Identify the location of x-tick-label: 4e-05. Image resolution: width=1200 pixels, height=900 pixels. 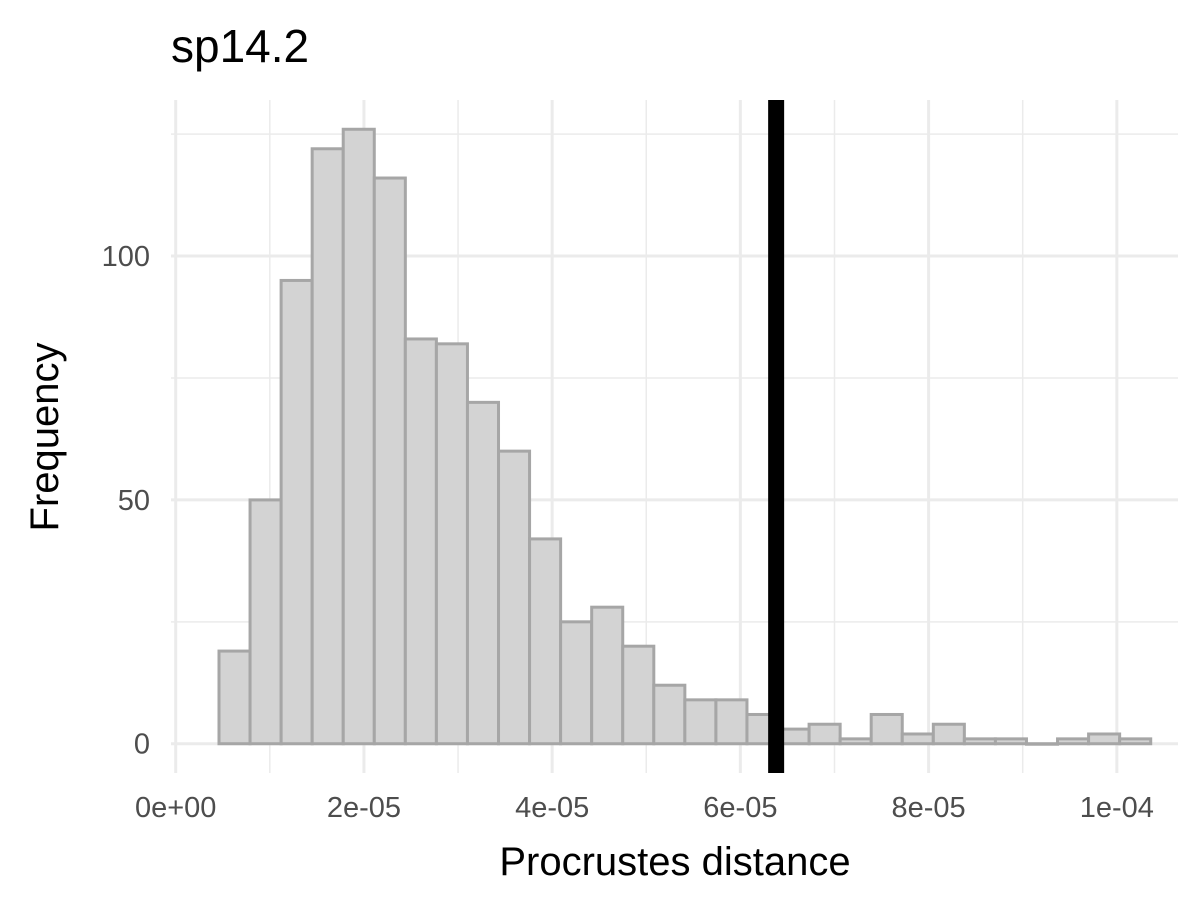
(552, 808).